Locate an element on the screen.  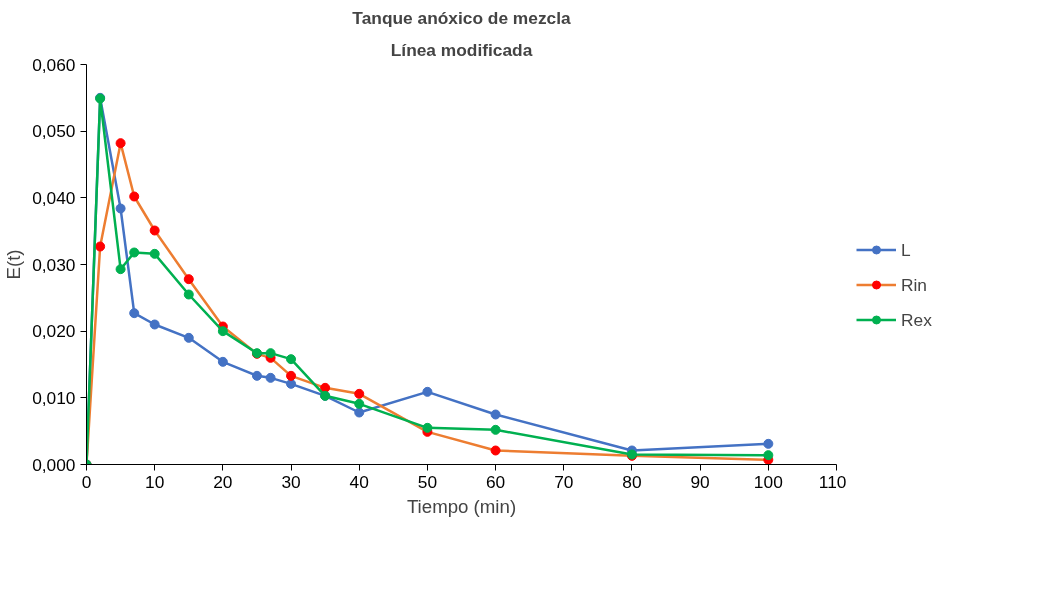
legend-label: Rex is located at coordinates (916, 319).